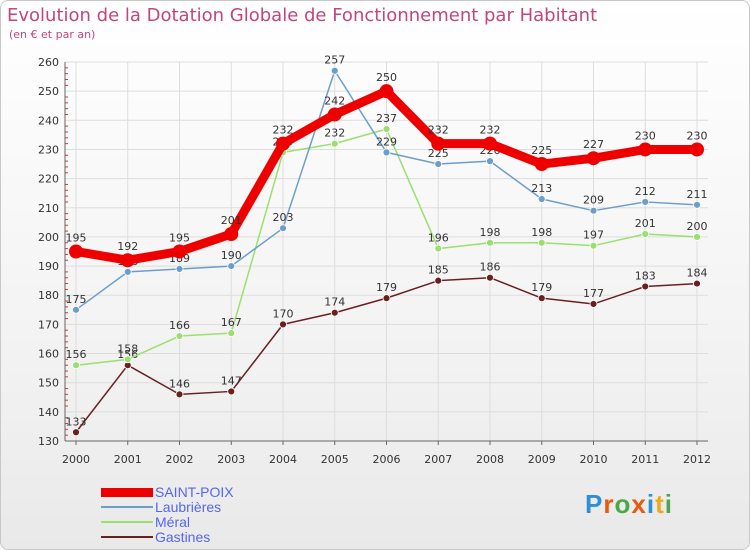 The height and width of the screenshot is (550, 750). Describe the element at coordinates (593, 144) in the screenshot. I see `data-label: 227` at that location.